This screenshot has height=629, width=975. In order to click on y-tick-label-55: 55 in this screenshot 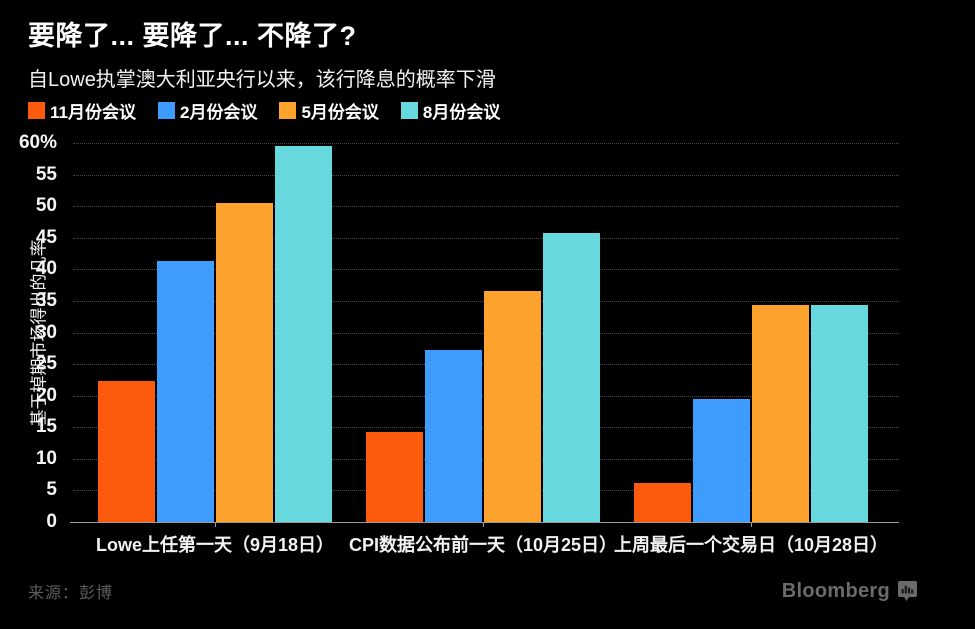, I will do `click(46, 174)`.